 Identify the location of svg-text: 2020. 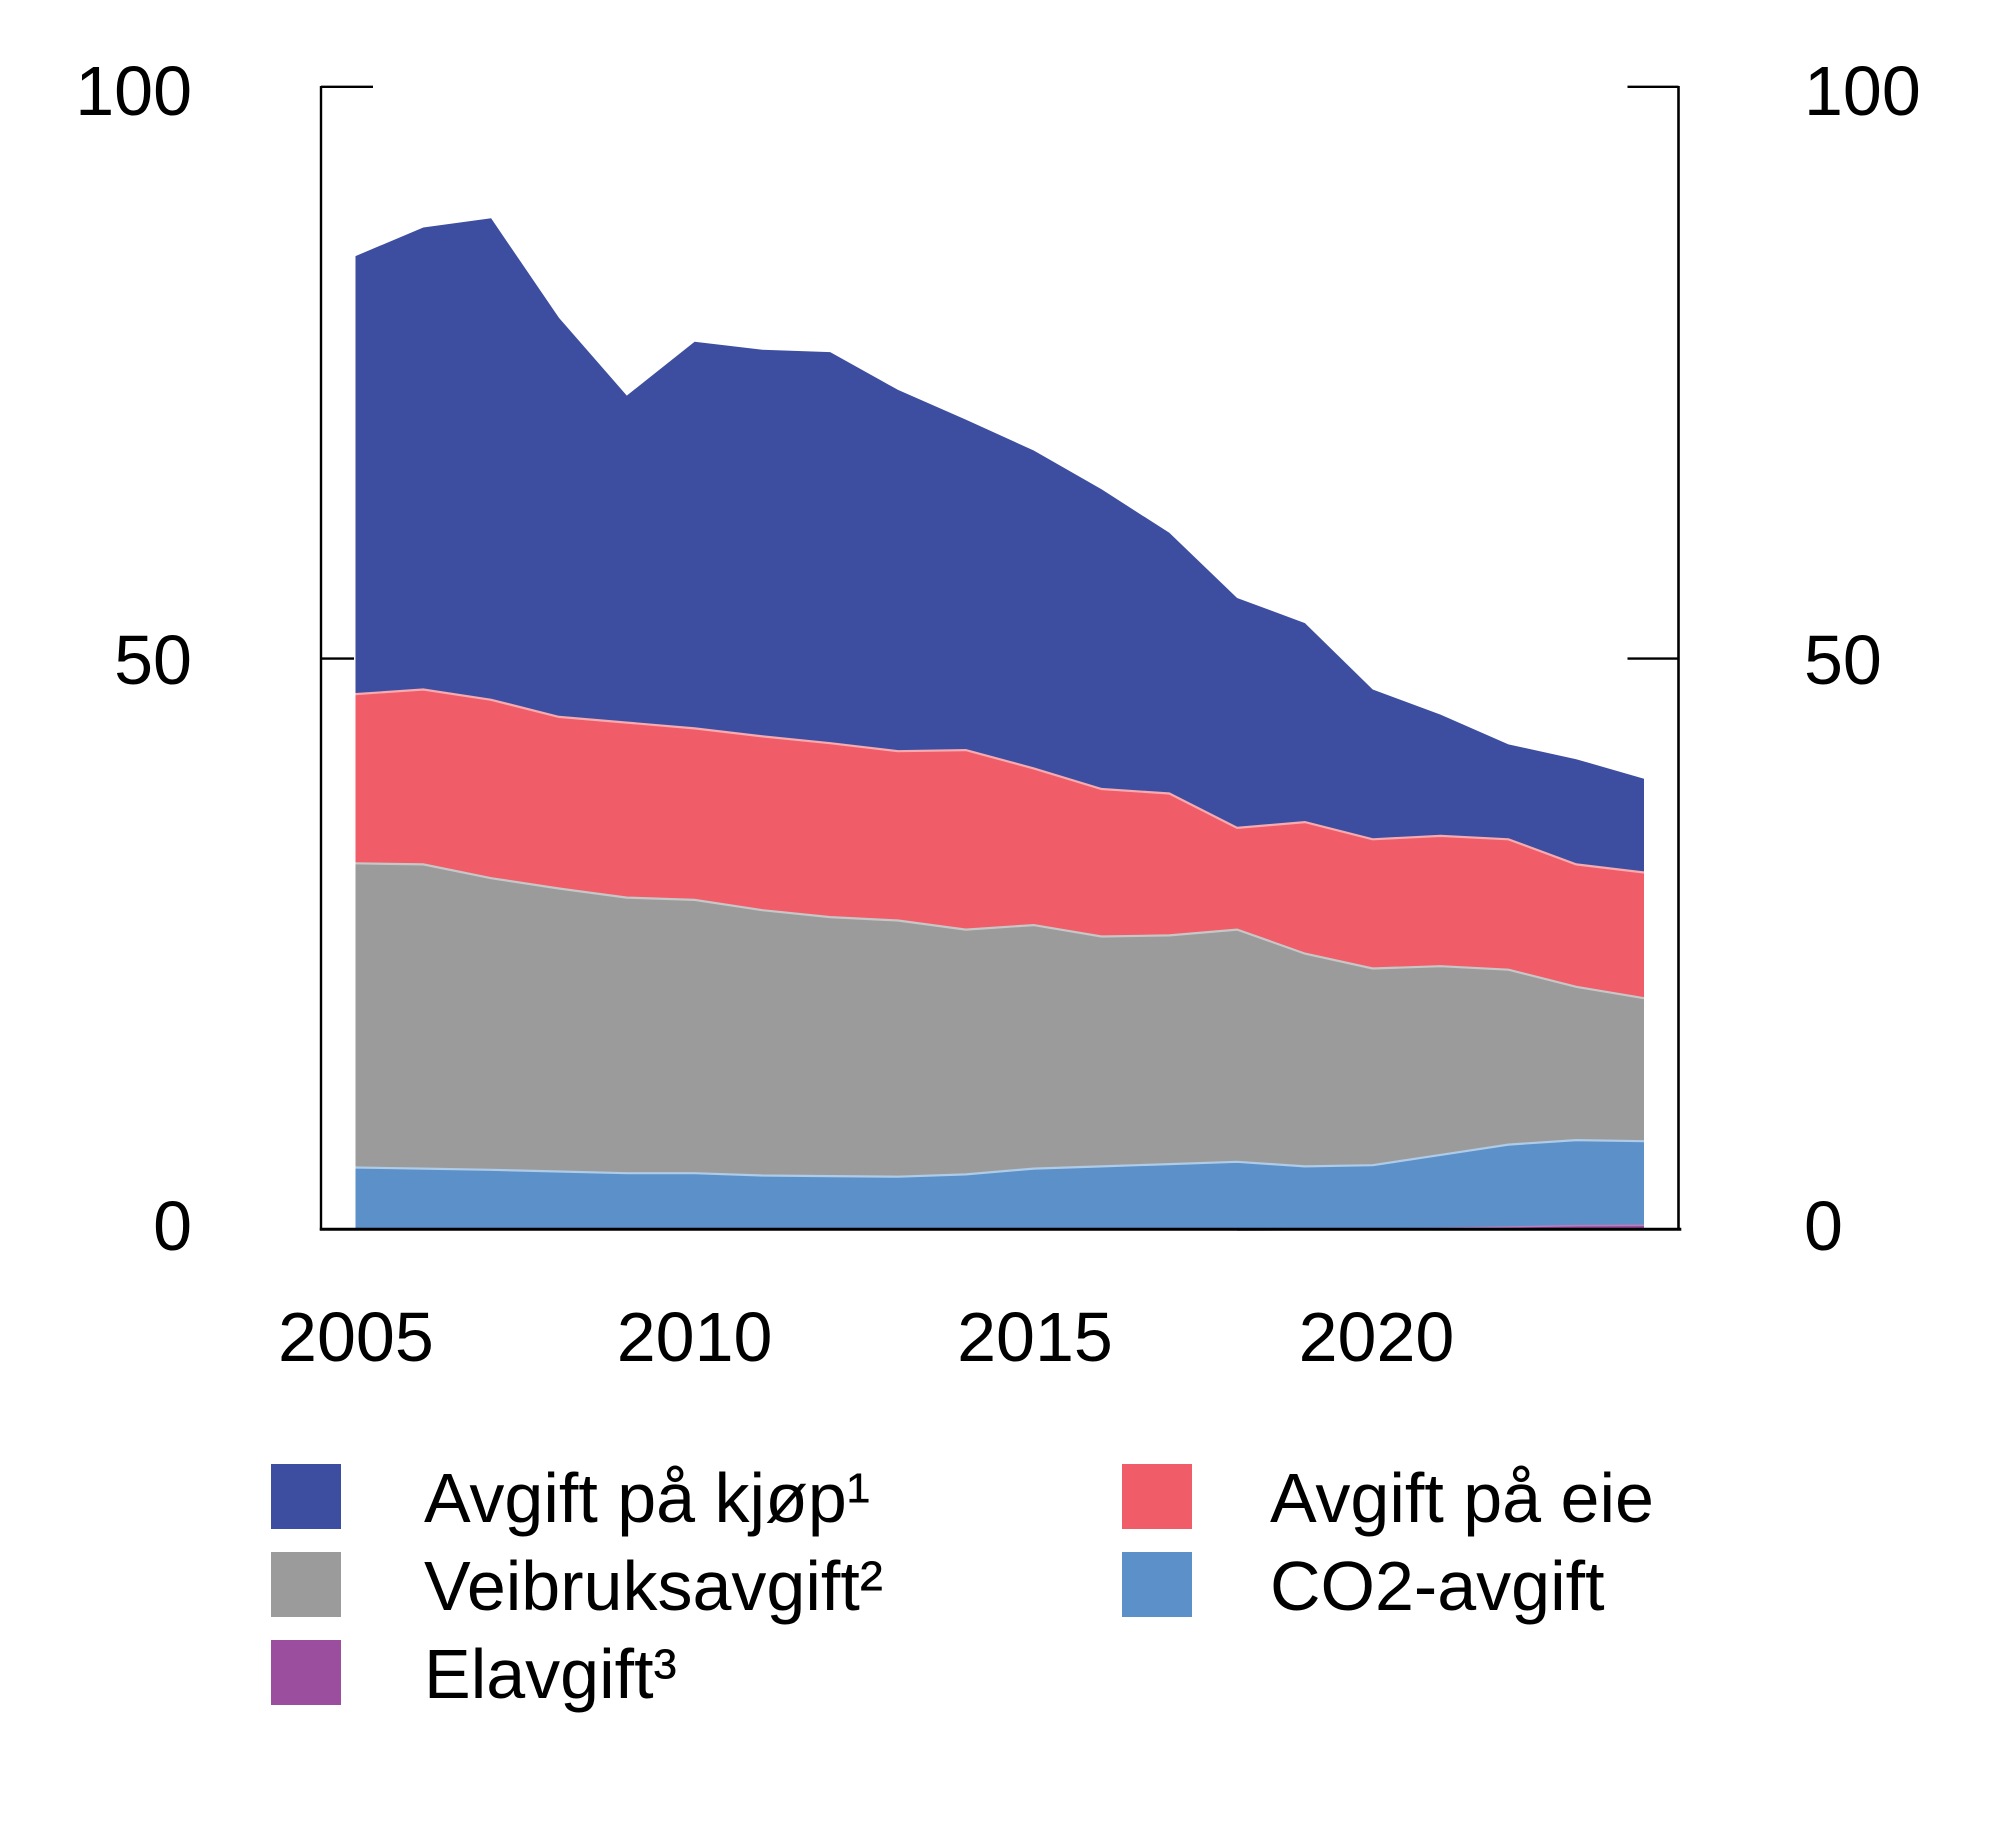
(1377, 1337).